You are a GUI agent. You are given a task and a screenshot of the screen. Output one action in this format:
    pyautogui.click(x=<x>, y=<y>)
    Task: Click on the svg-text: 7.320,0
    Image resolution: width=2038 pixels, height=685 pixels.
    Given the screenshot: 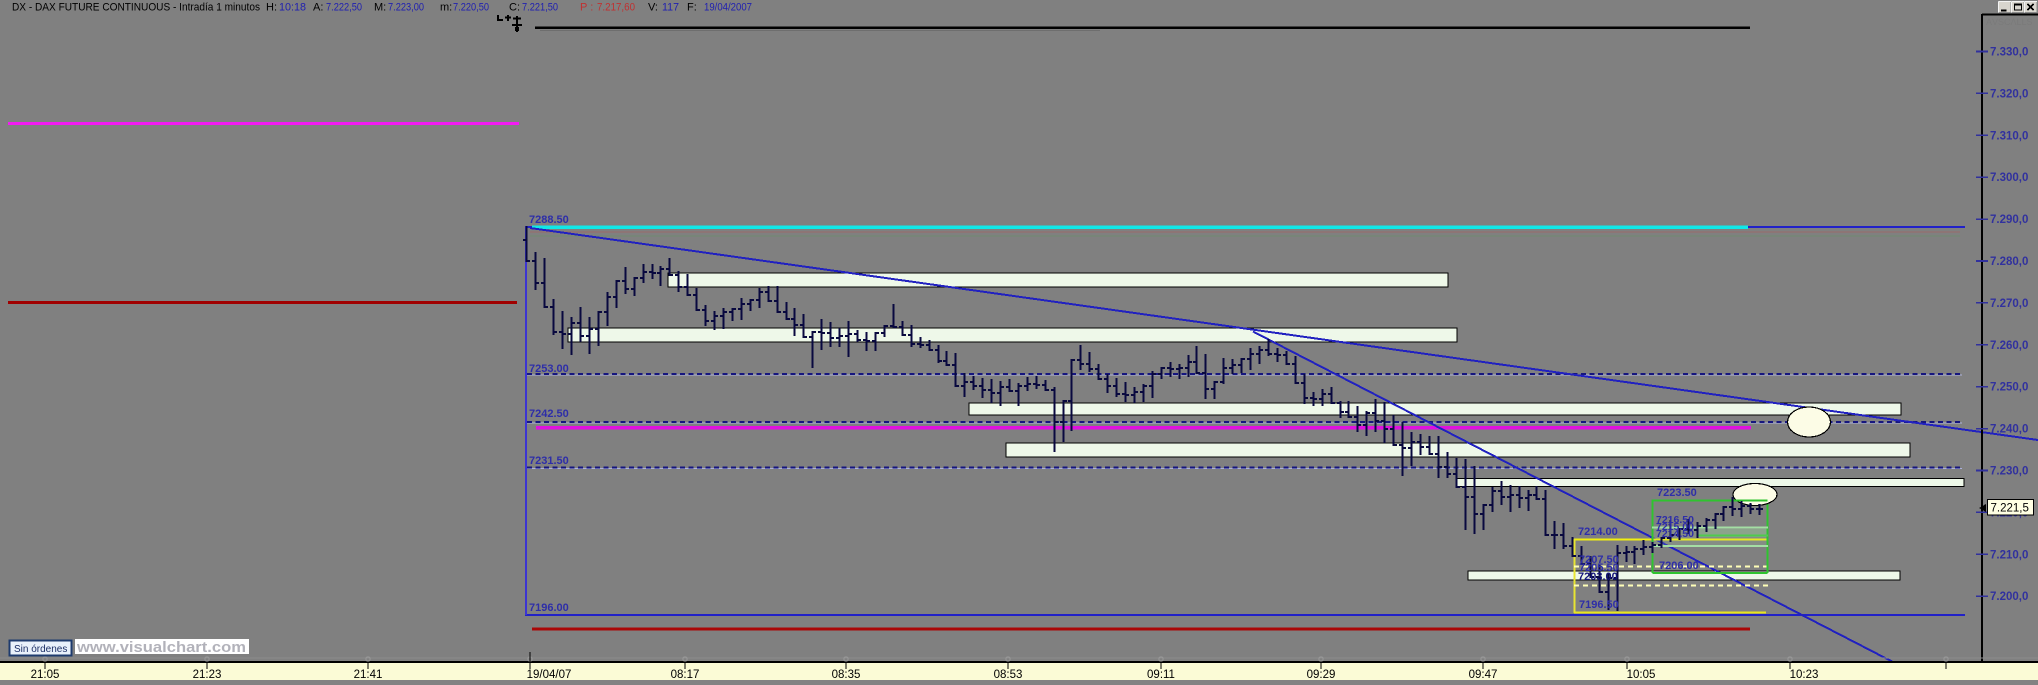 What is the action you would take?
    pyautogui.click(x=2009, y=94)
    